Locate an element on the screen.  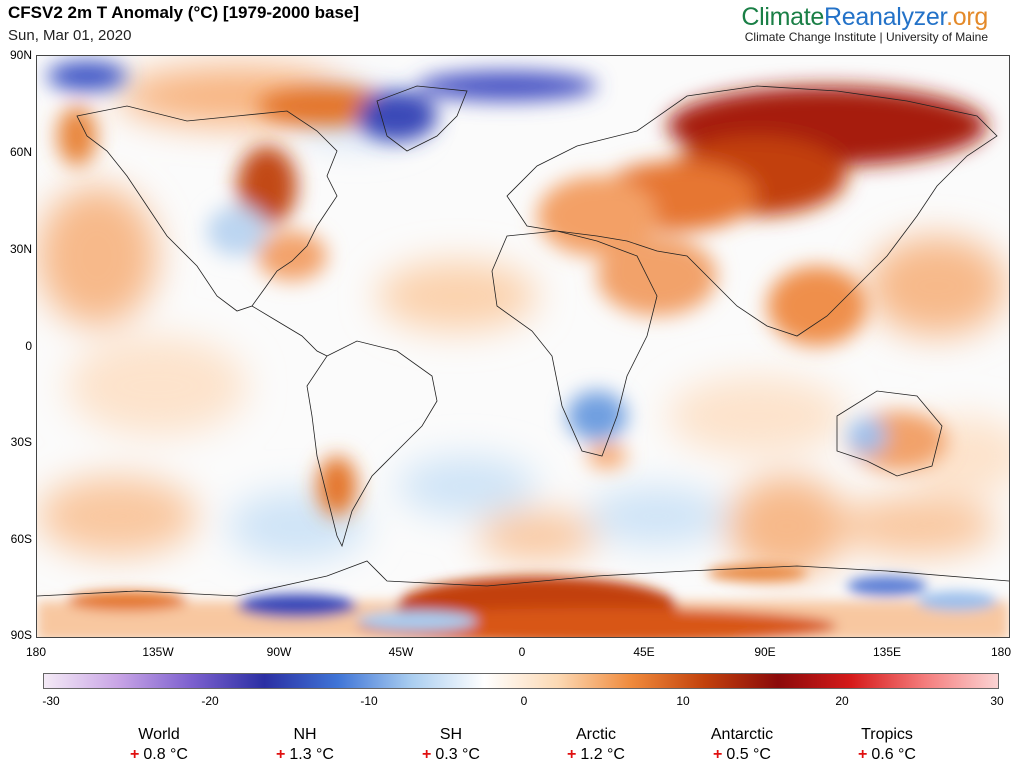
stat-name: Arctic is located at coordinates (596, 734).